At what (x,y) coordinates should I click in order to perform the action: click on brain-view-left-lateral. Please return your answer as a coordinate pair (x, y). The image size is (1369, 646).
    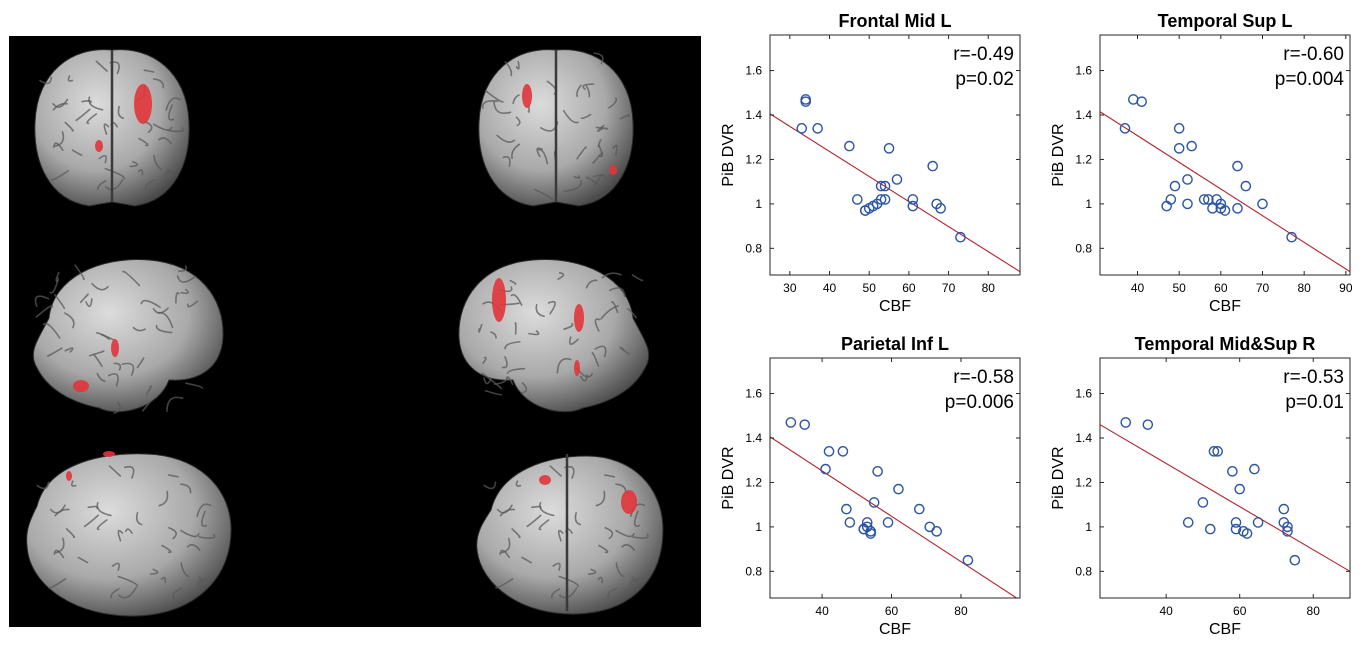
    Looking at the image, I should click on (124, 335).